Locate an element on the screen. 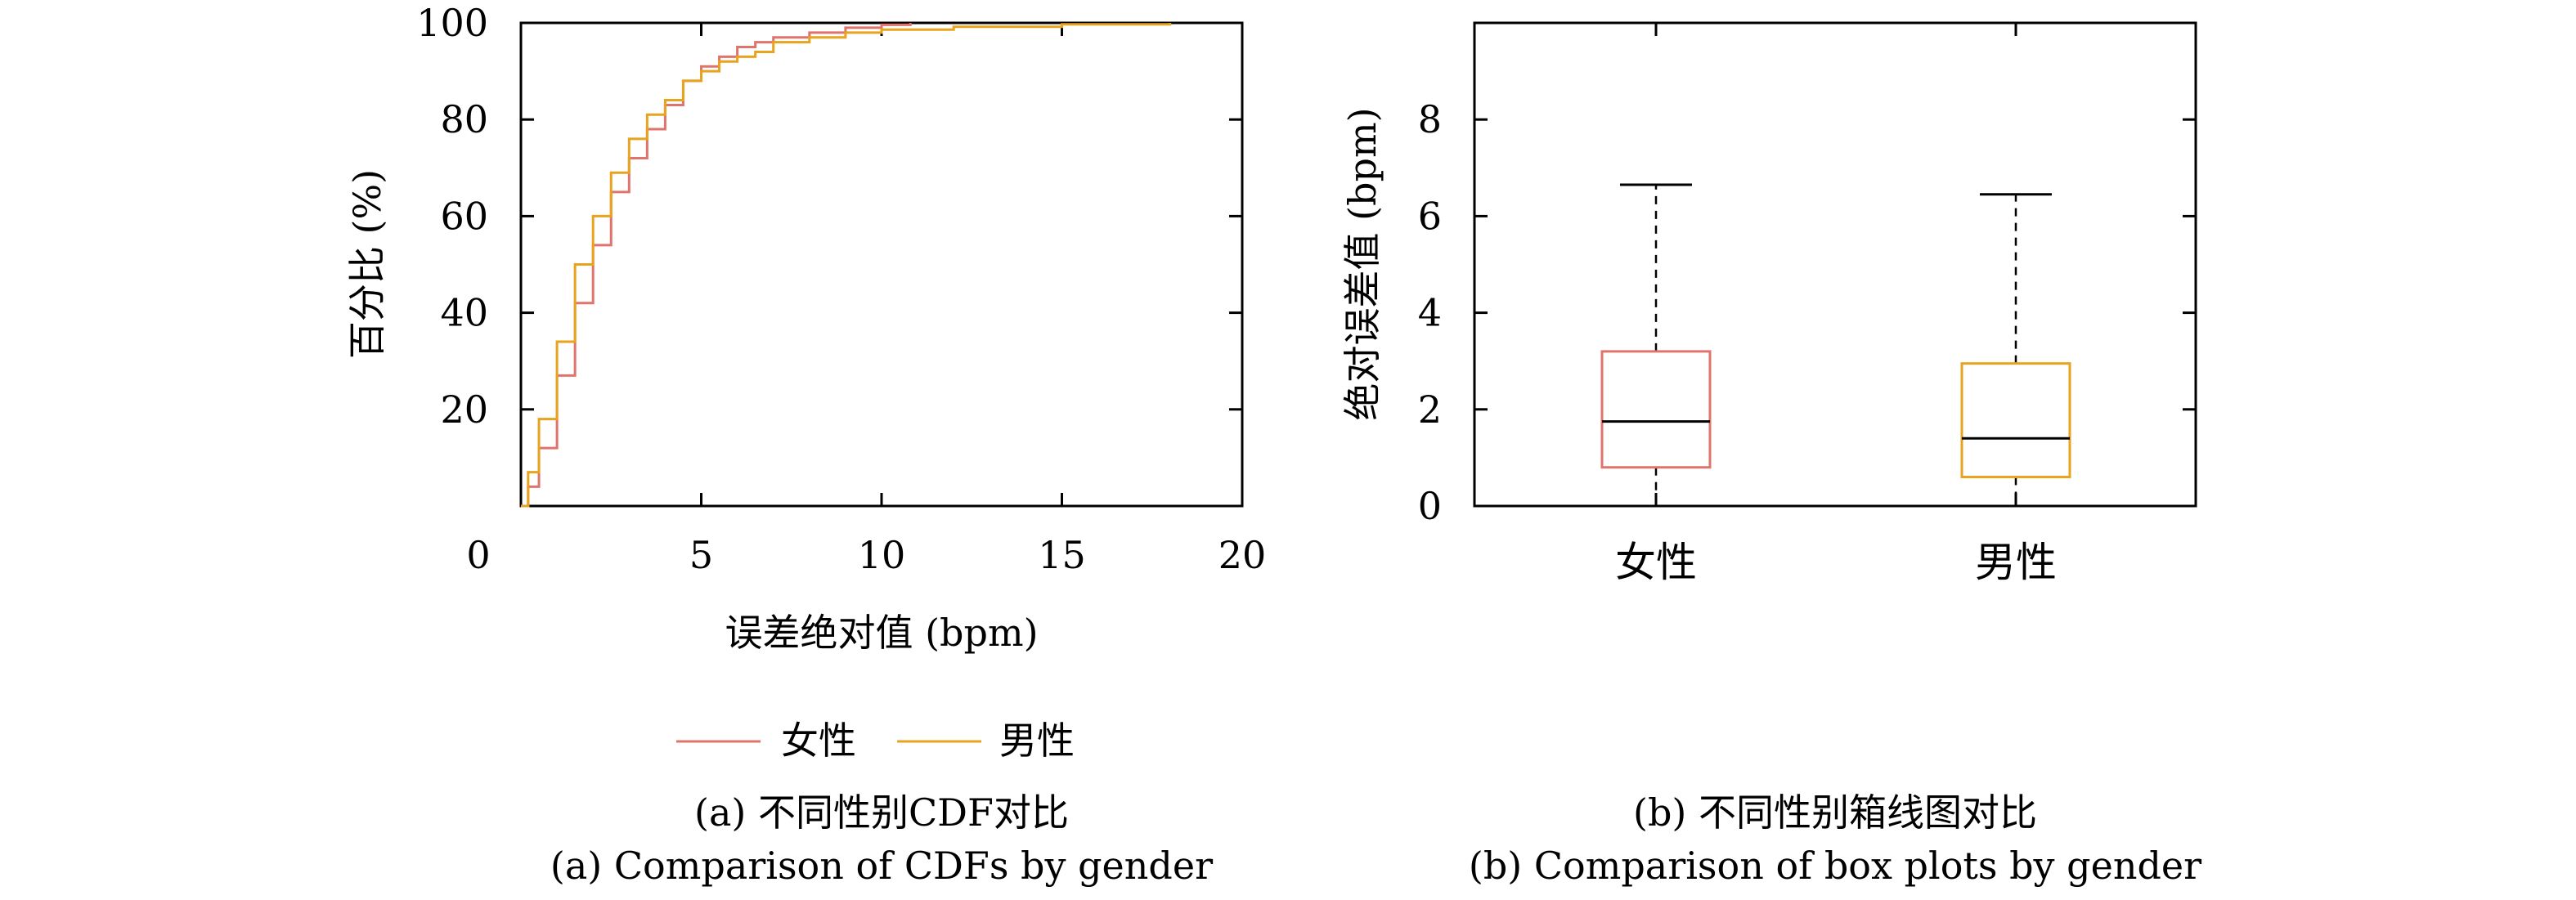 This screenshot has height=900, width=2576. boxplot-caption-en: (b) Comparison of box plots by gender is located at coordinates (1835, 866).